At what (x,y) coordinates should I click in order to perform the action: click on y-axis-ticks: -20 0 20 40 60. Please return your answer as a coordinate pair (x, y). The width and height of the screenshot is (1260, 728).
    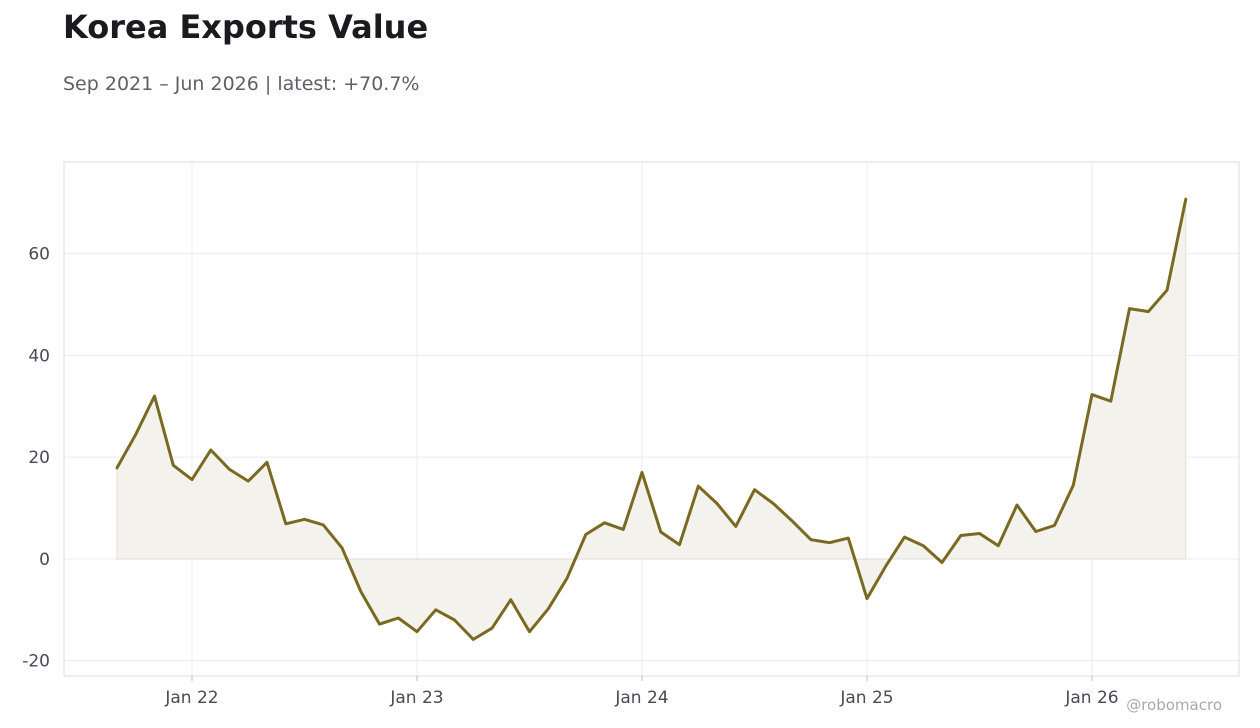
    Looking at the image, I should click on (36, 458).